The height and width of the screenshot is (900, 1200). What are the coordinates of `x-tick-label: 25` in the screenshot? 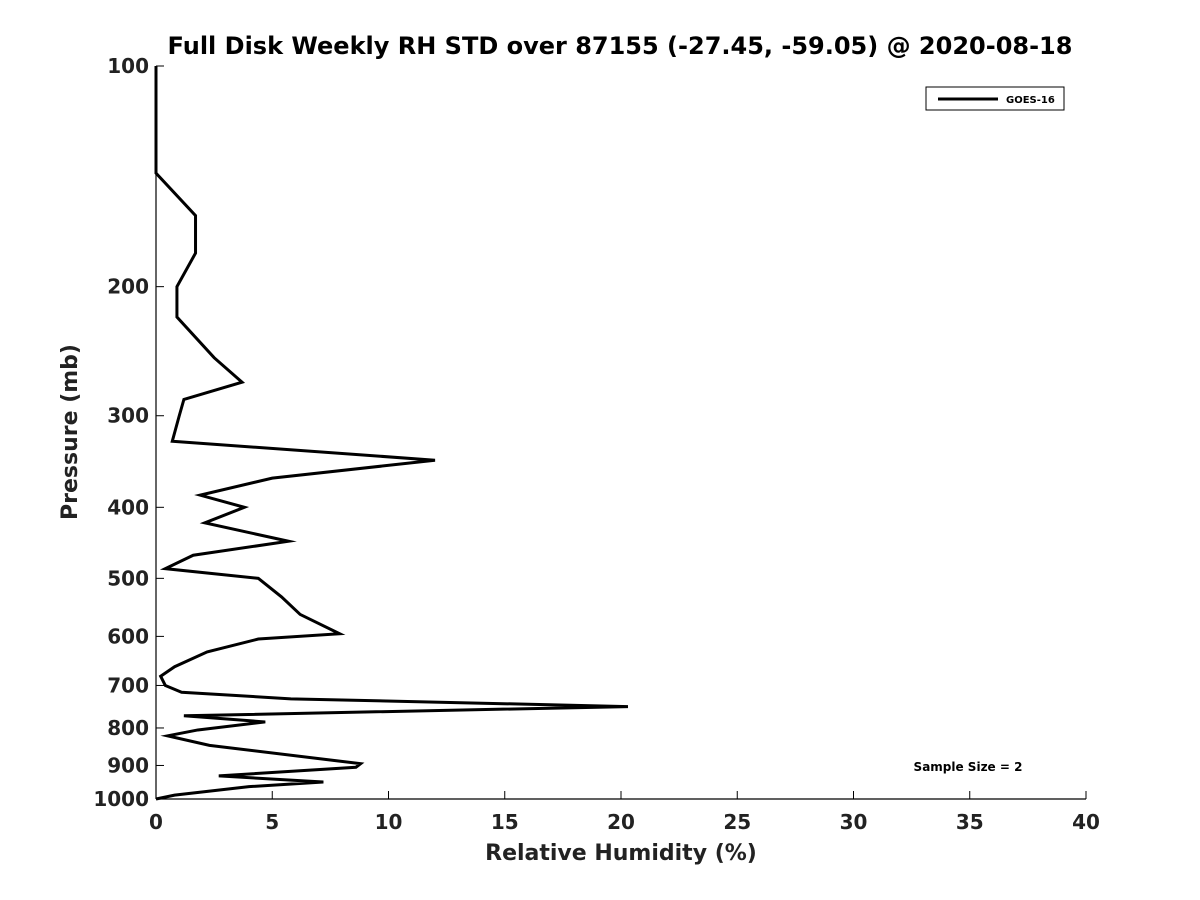 It's located at (737, 822).